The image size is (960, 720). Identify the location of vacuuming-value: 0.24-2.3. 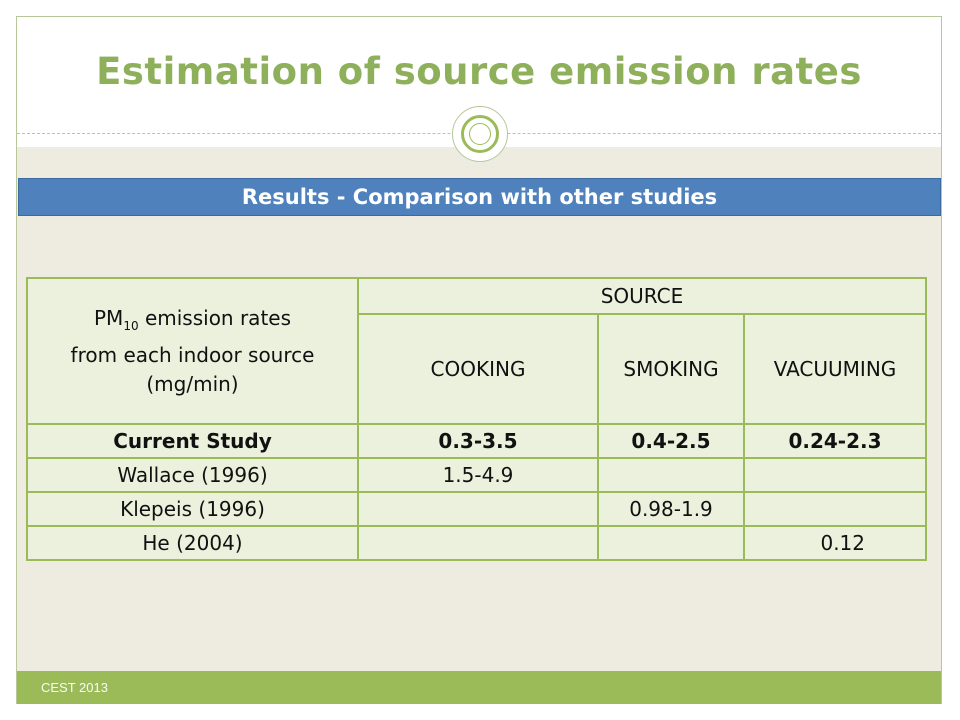
(835, 441).